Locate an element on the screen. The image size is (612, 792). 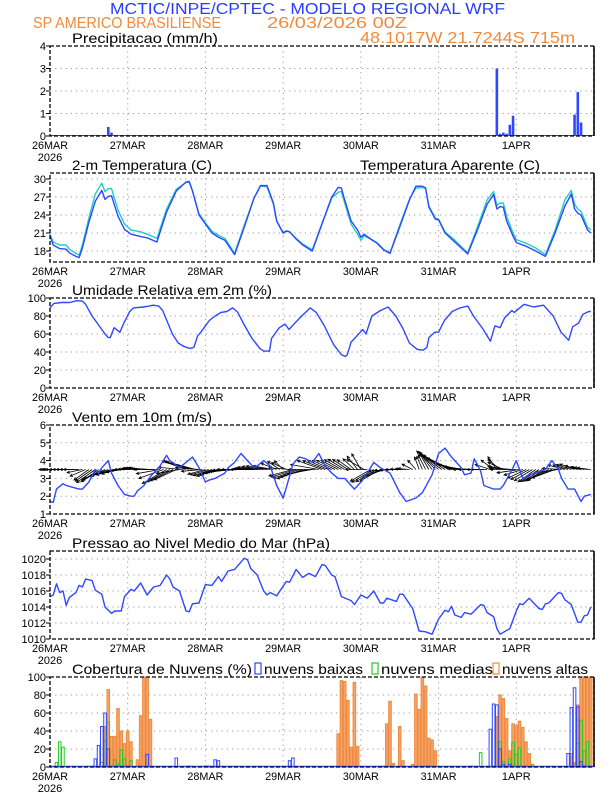
y-tick-label: 30 is located at coordinates (40, 180).